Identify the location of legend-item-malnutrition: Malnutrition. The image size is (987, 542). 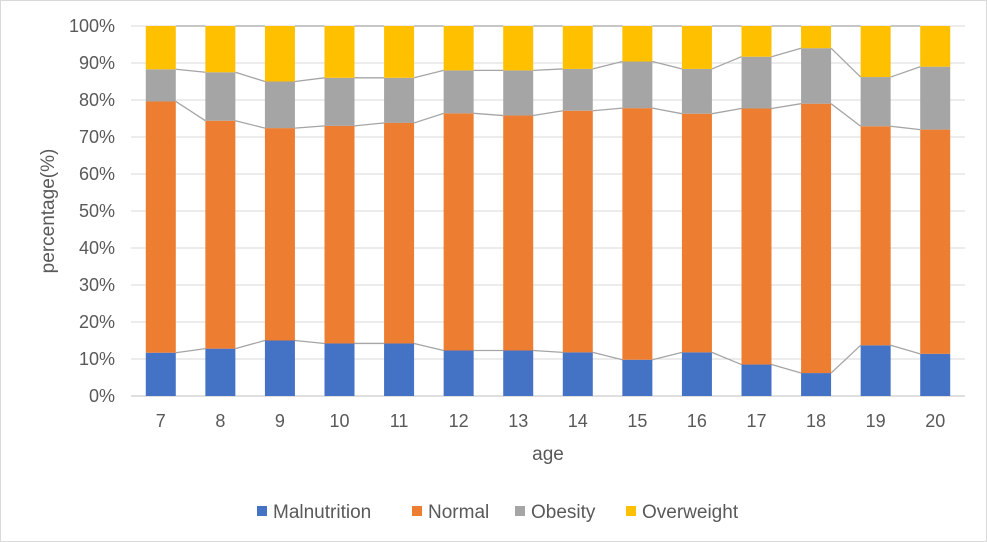
(314, 512).